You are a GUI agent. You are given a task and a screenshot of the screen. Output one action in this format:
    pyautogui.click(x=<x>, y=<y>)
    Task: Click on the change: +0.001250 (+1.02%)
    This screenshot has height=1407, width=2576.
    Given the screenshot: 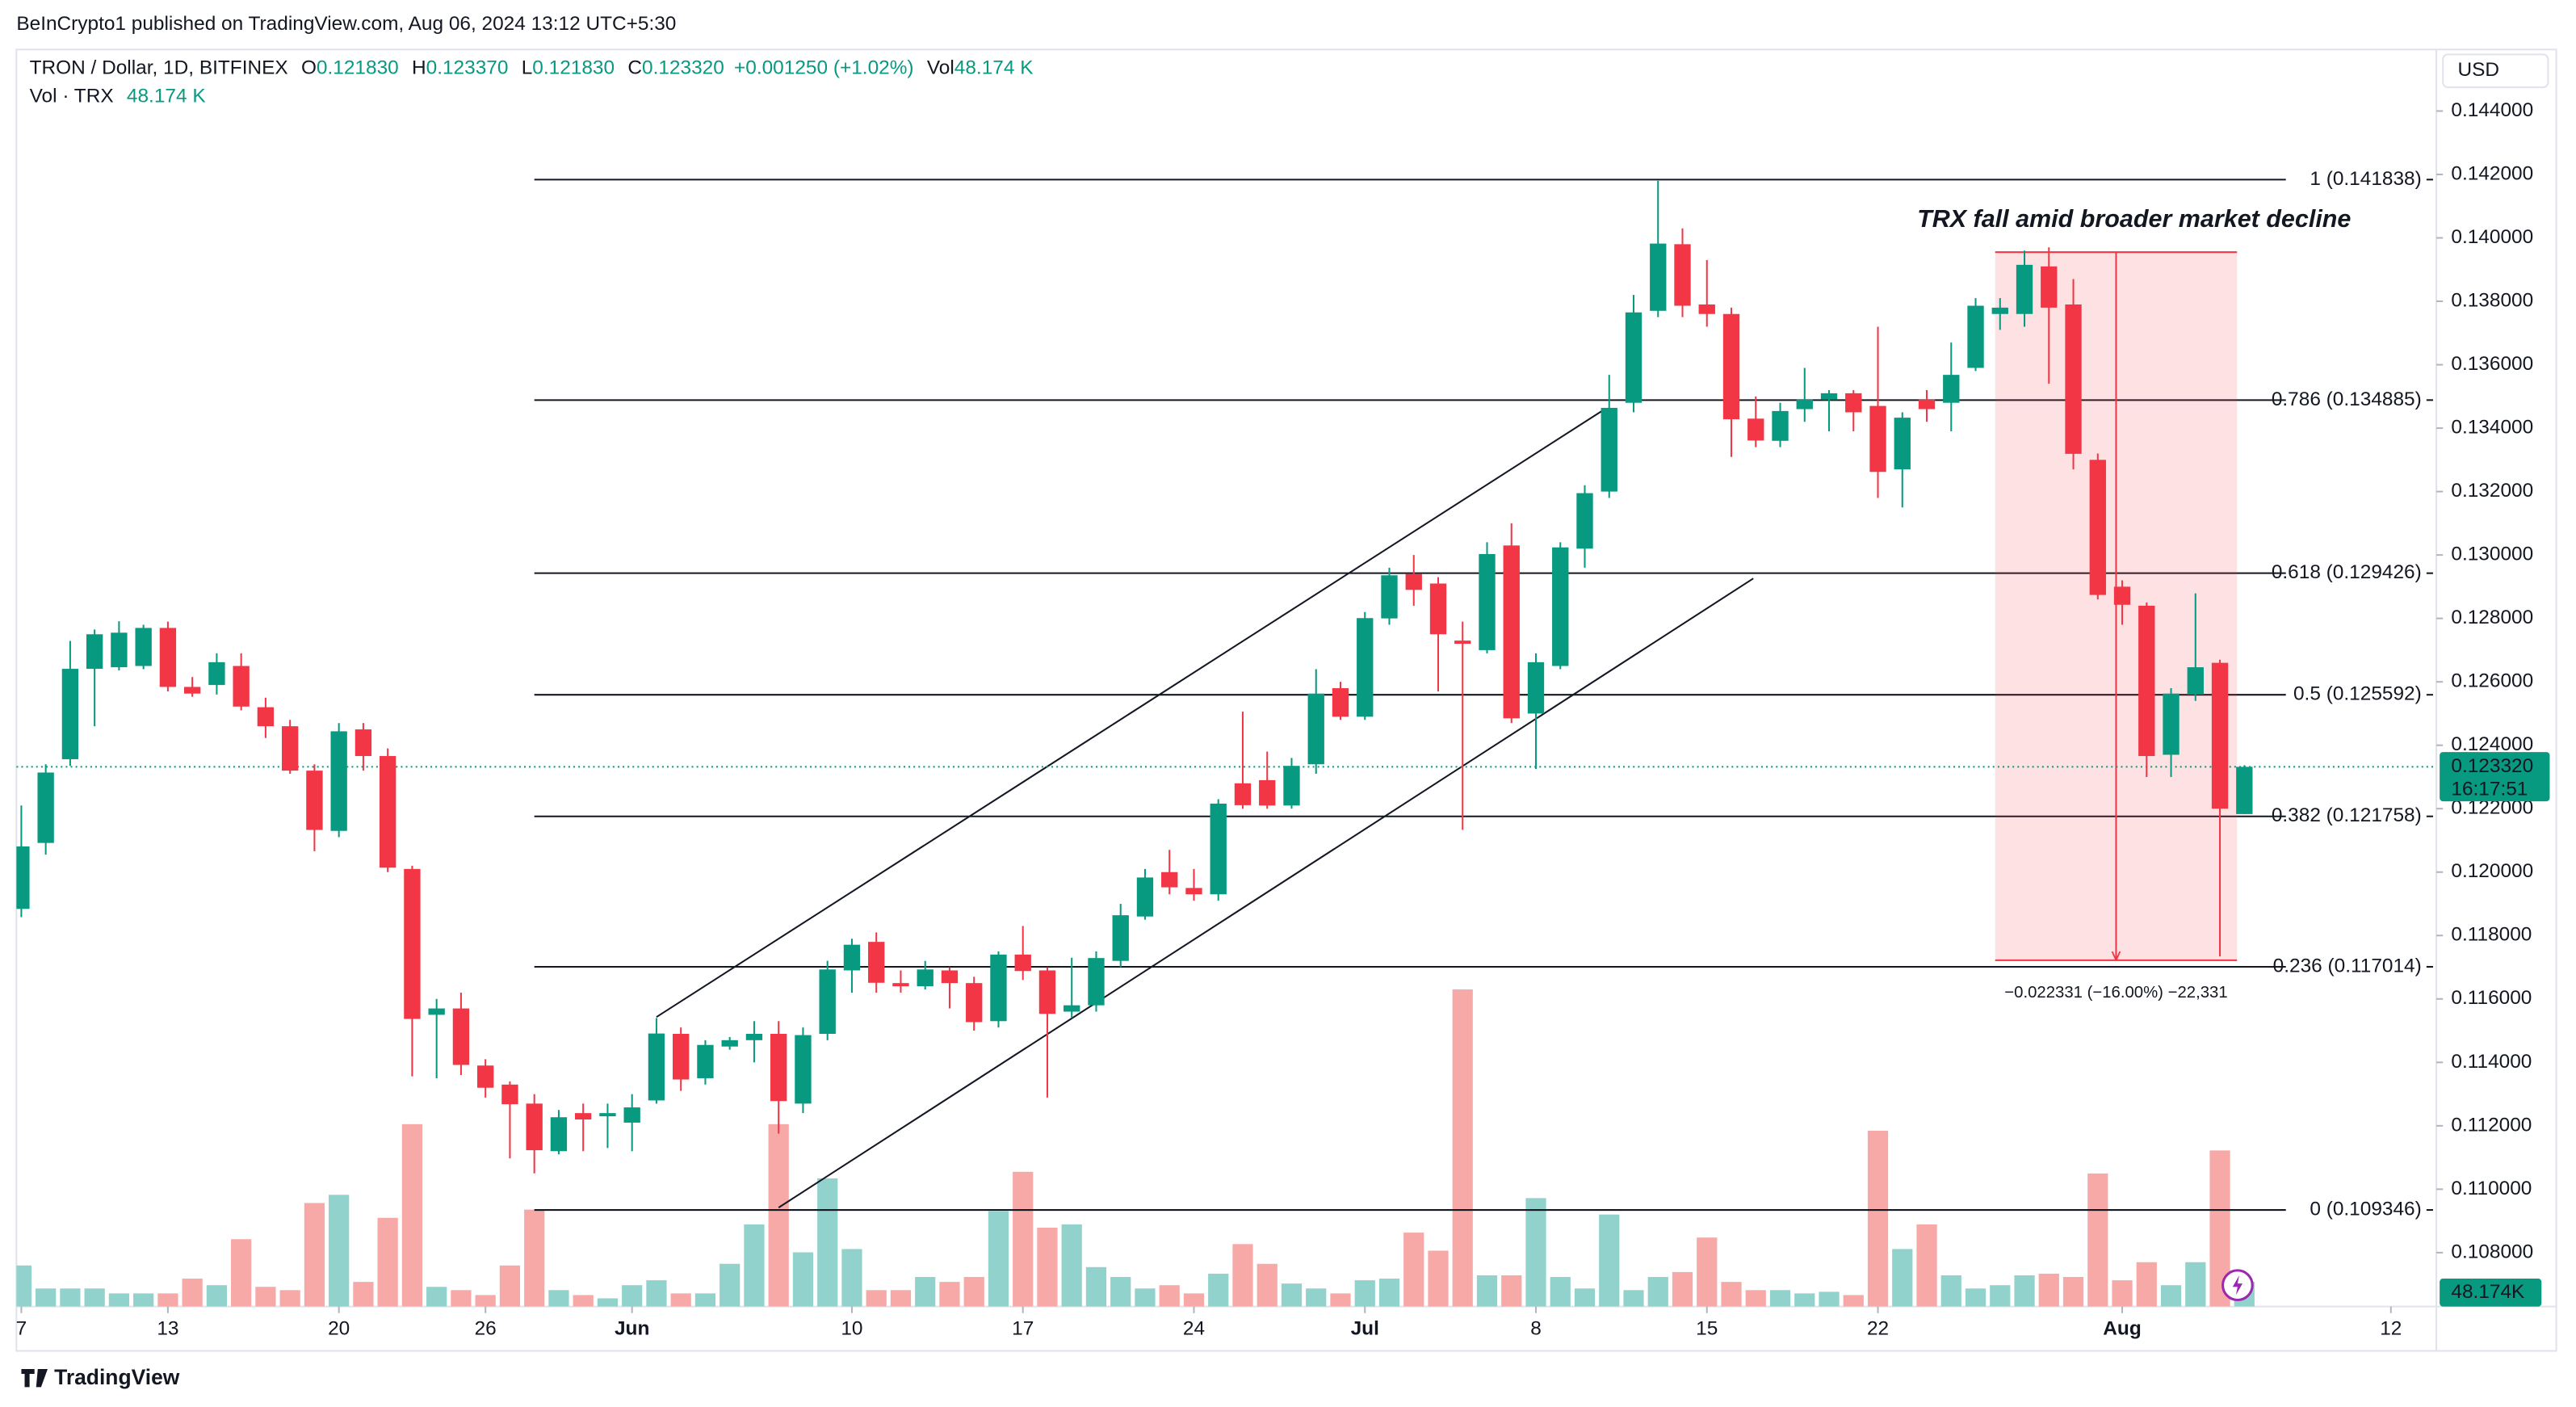 What is the action you would take?
    pyautogui.click(x=824, y=68)
    